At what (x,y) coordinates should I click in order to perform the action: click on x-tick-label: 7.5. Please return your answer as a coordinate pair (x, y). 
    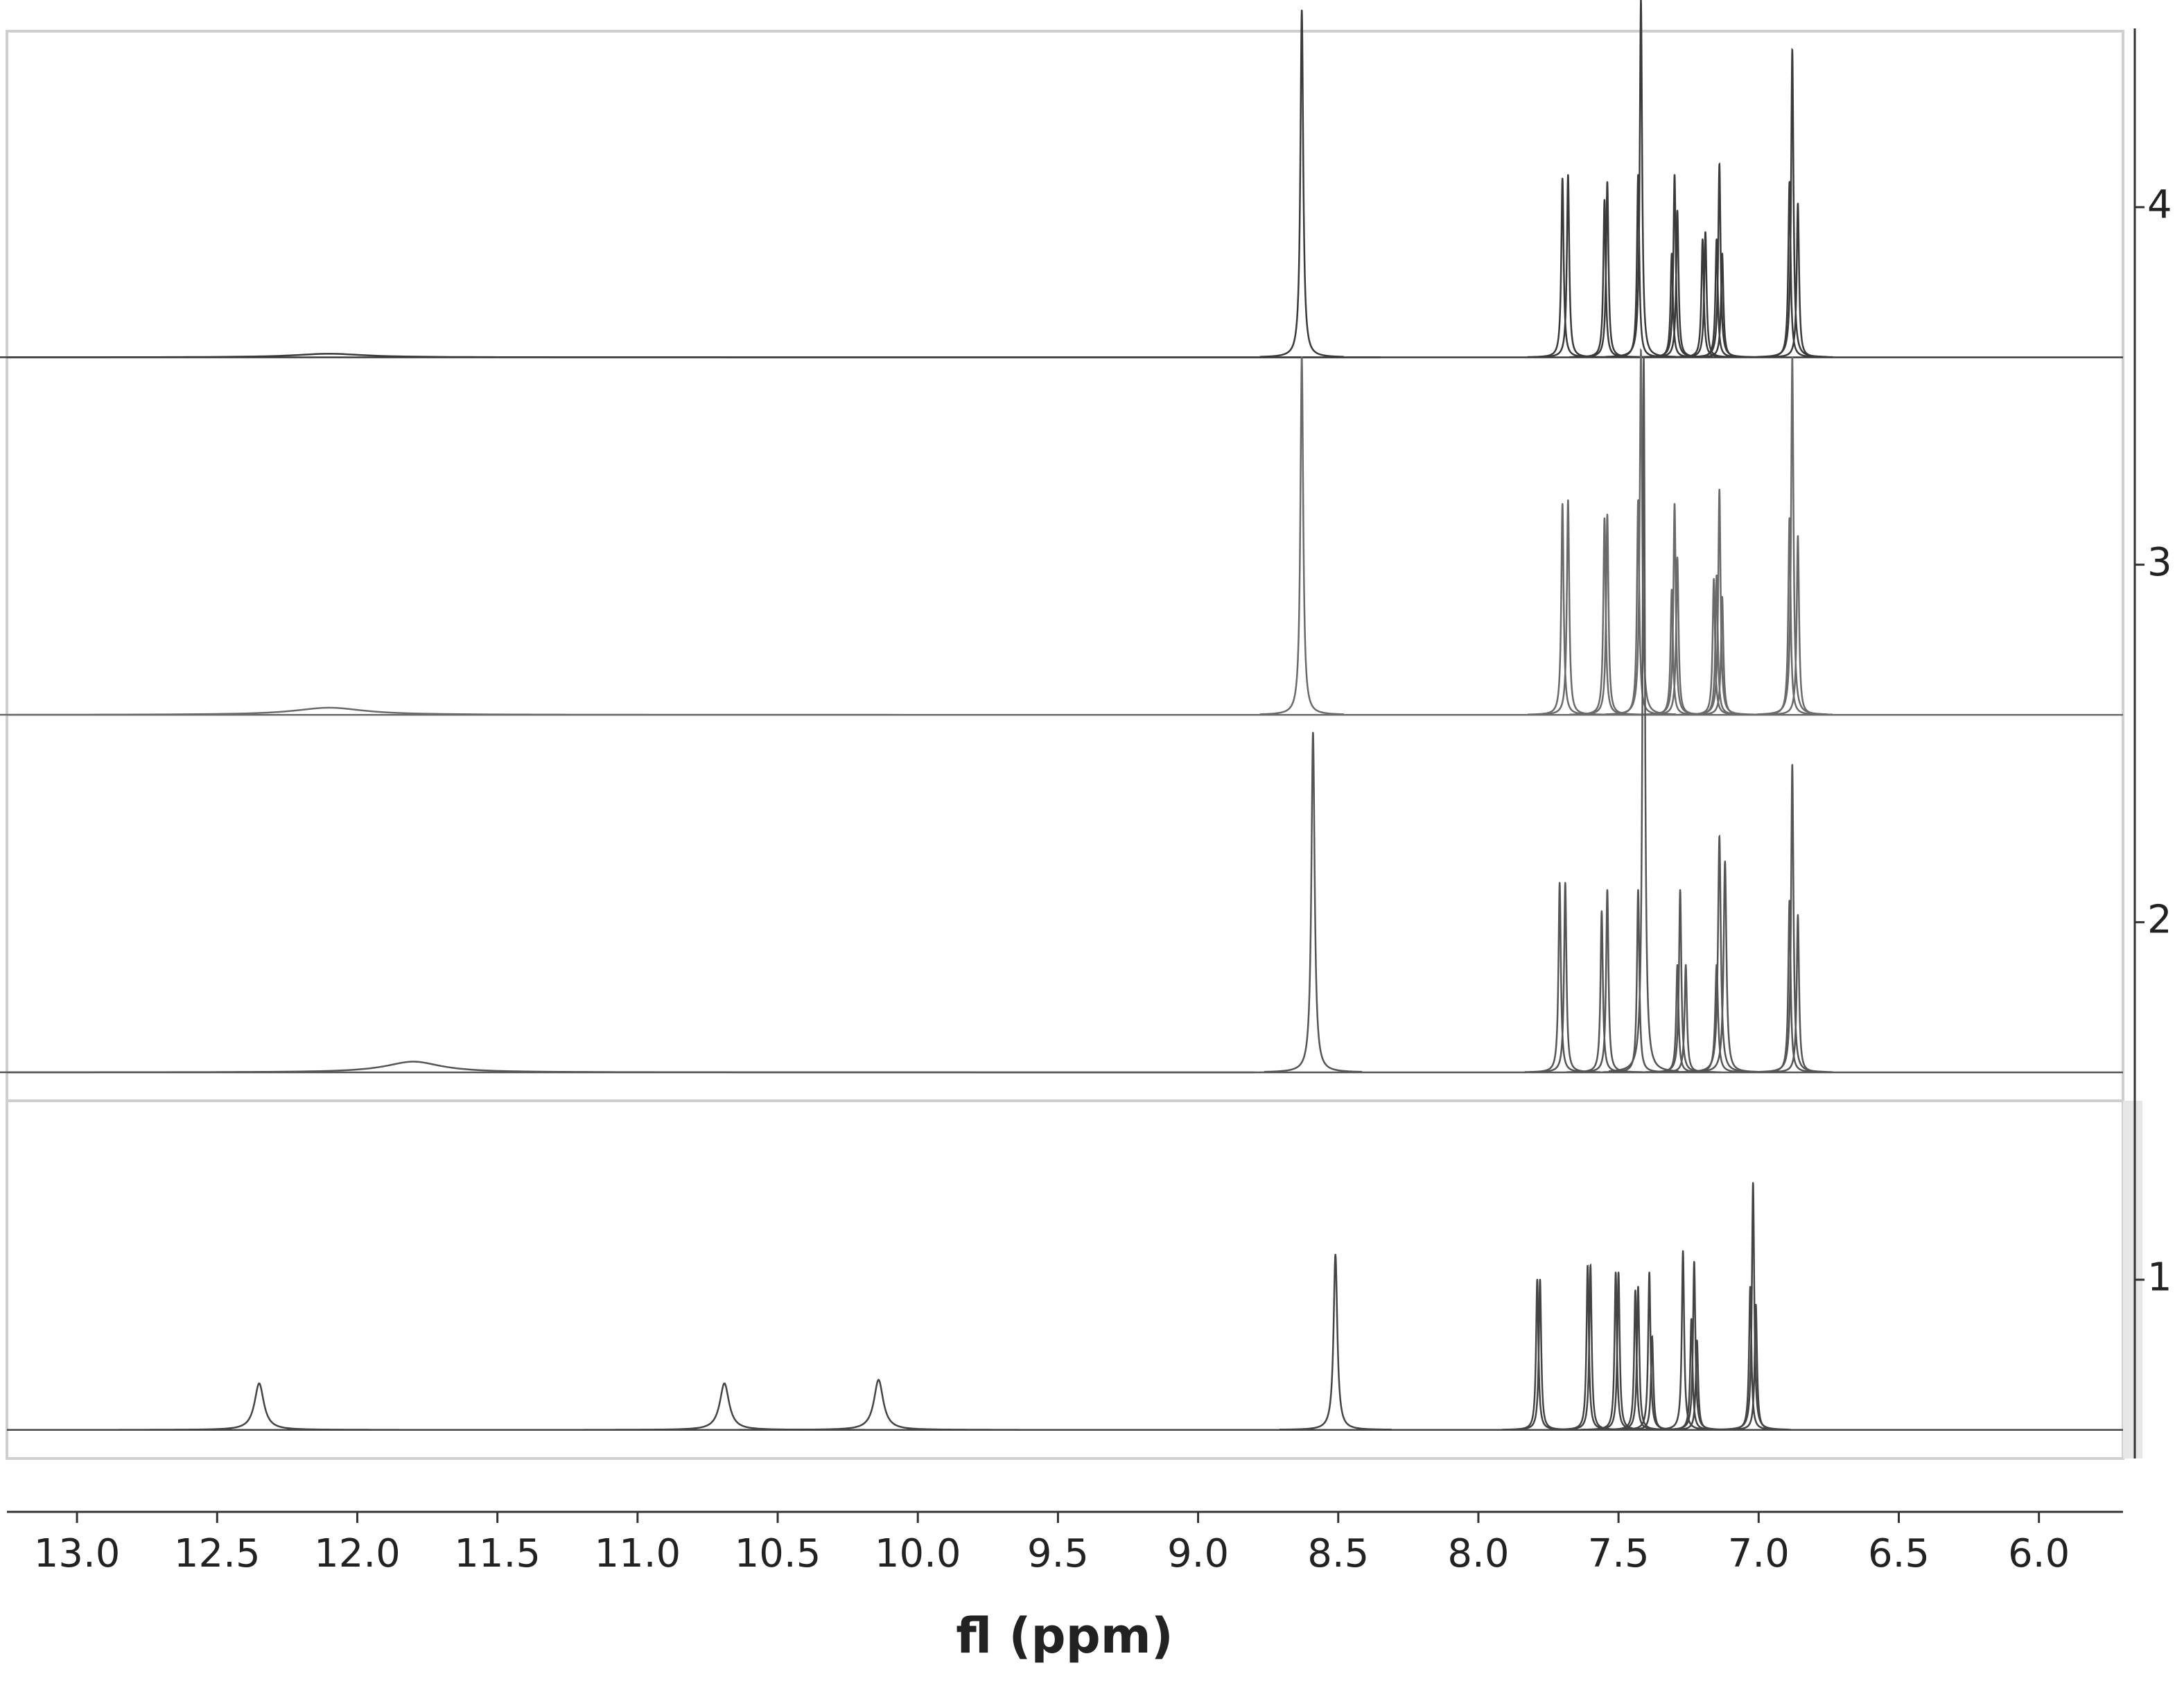
    Looking at the image, I should click on (1619, 1553).